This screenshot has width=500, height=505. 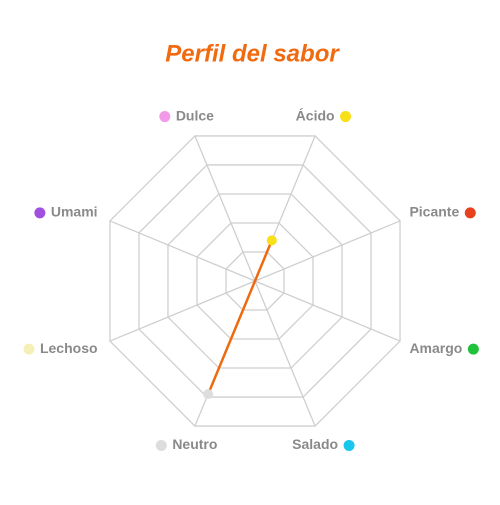 What do you see at coordinates (434, 212) in the screenshot?
I see `axis-label: Picante` at bounding box center [434, 212].